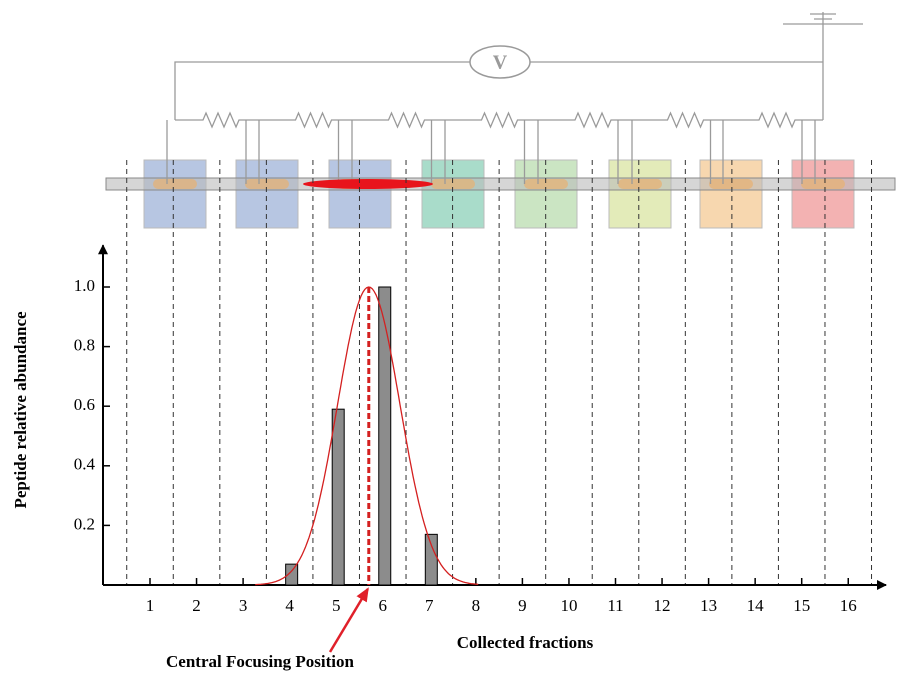  Describe the element at coordinates (367, 436) in the screenshot. I see `fit-curve` at that location.